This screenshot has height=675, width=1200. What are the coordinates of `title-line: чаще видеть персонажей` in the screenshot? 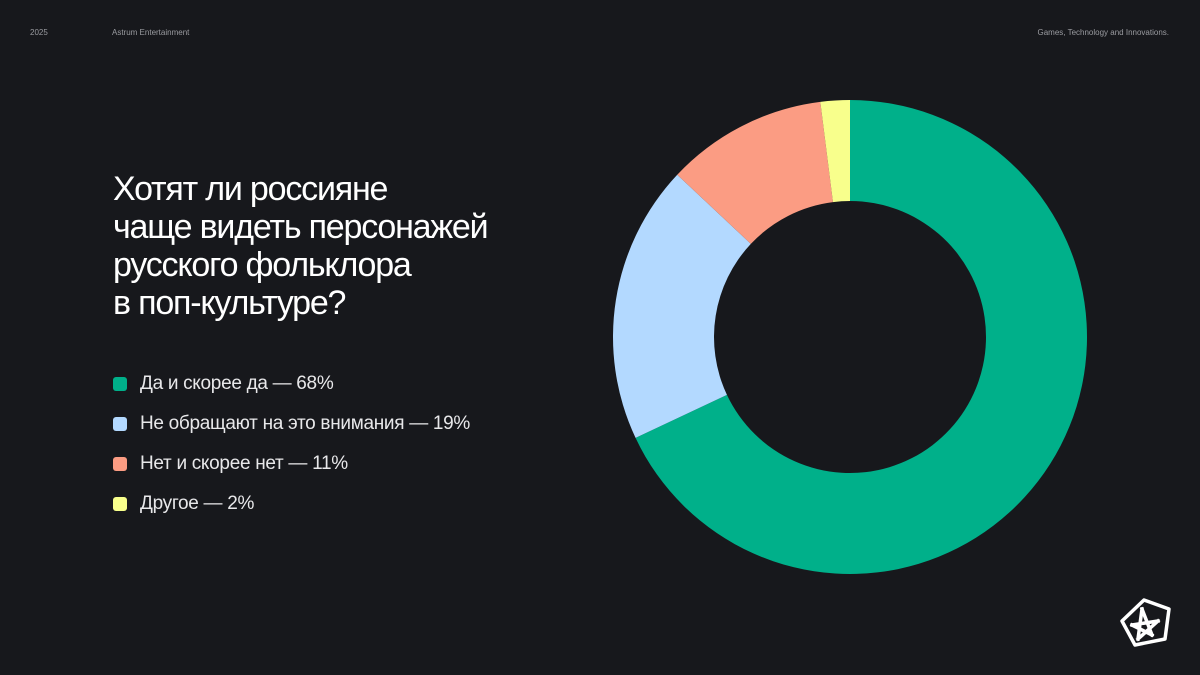 It's located at (301, 227).